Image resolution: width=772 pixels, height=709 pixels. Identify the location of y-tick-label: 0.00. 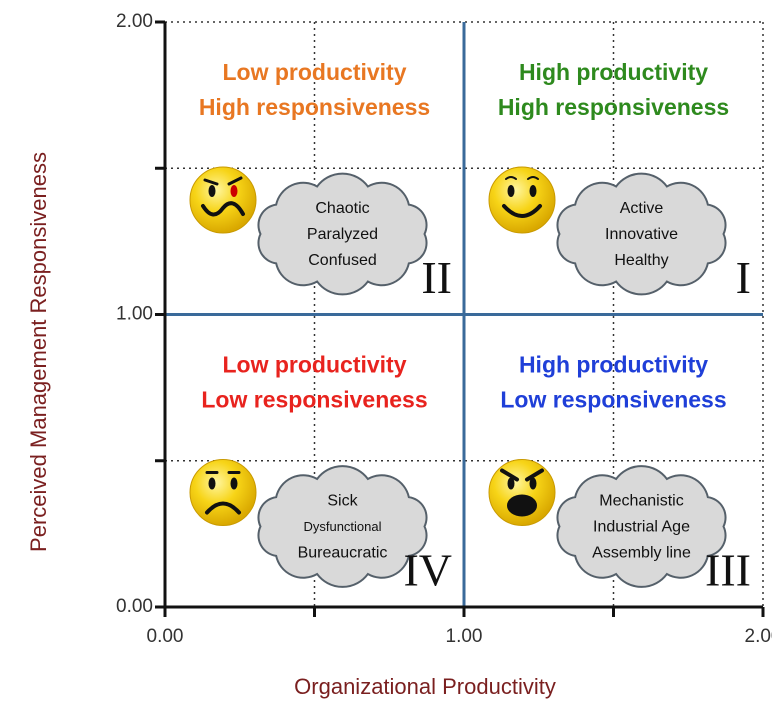
(134, 606).